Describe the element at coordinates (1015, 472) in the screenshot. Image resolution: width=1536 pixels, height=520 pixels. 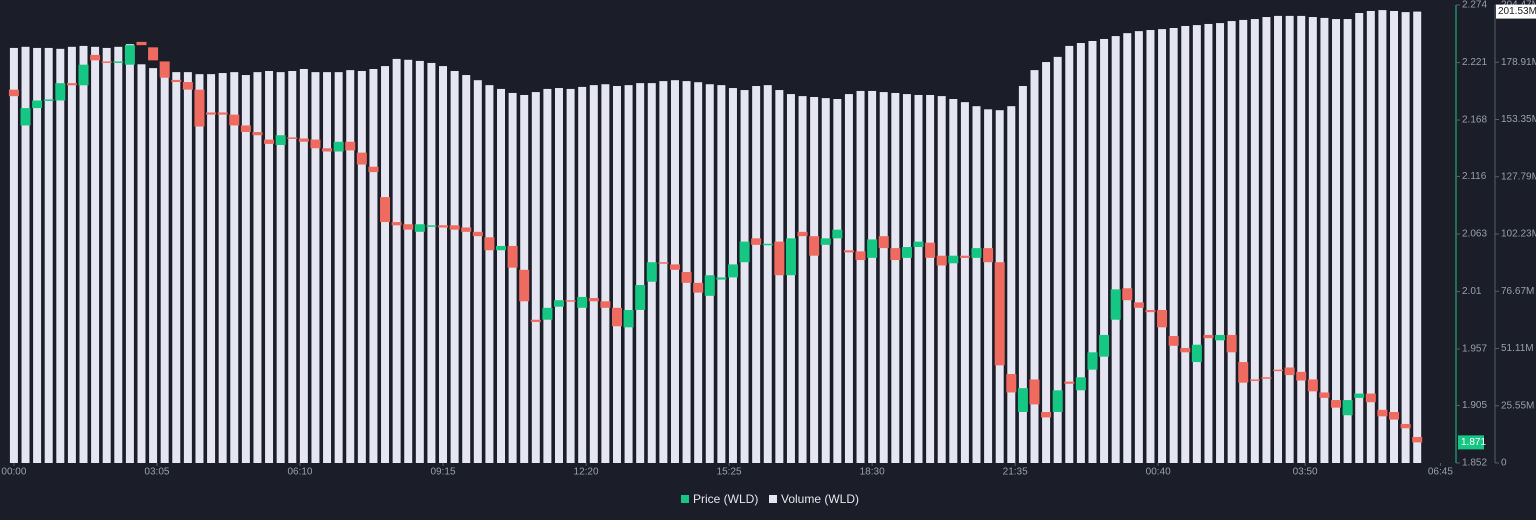
I see `x-tick-label: 21:35` at that location.